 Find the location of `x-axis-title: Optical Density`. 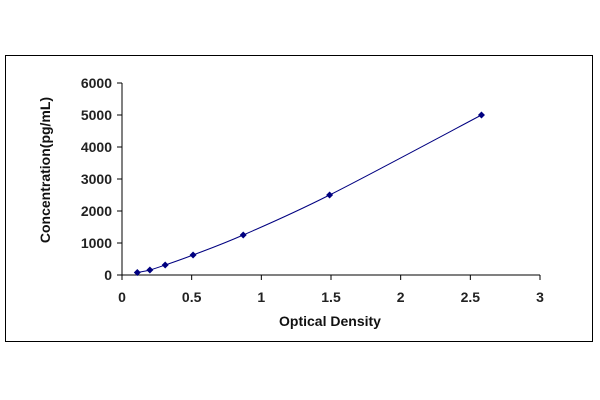

x-axis-title: Optical Density is located at coordinates (330, 321).